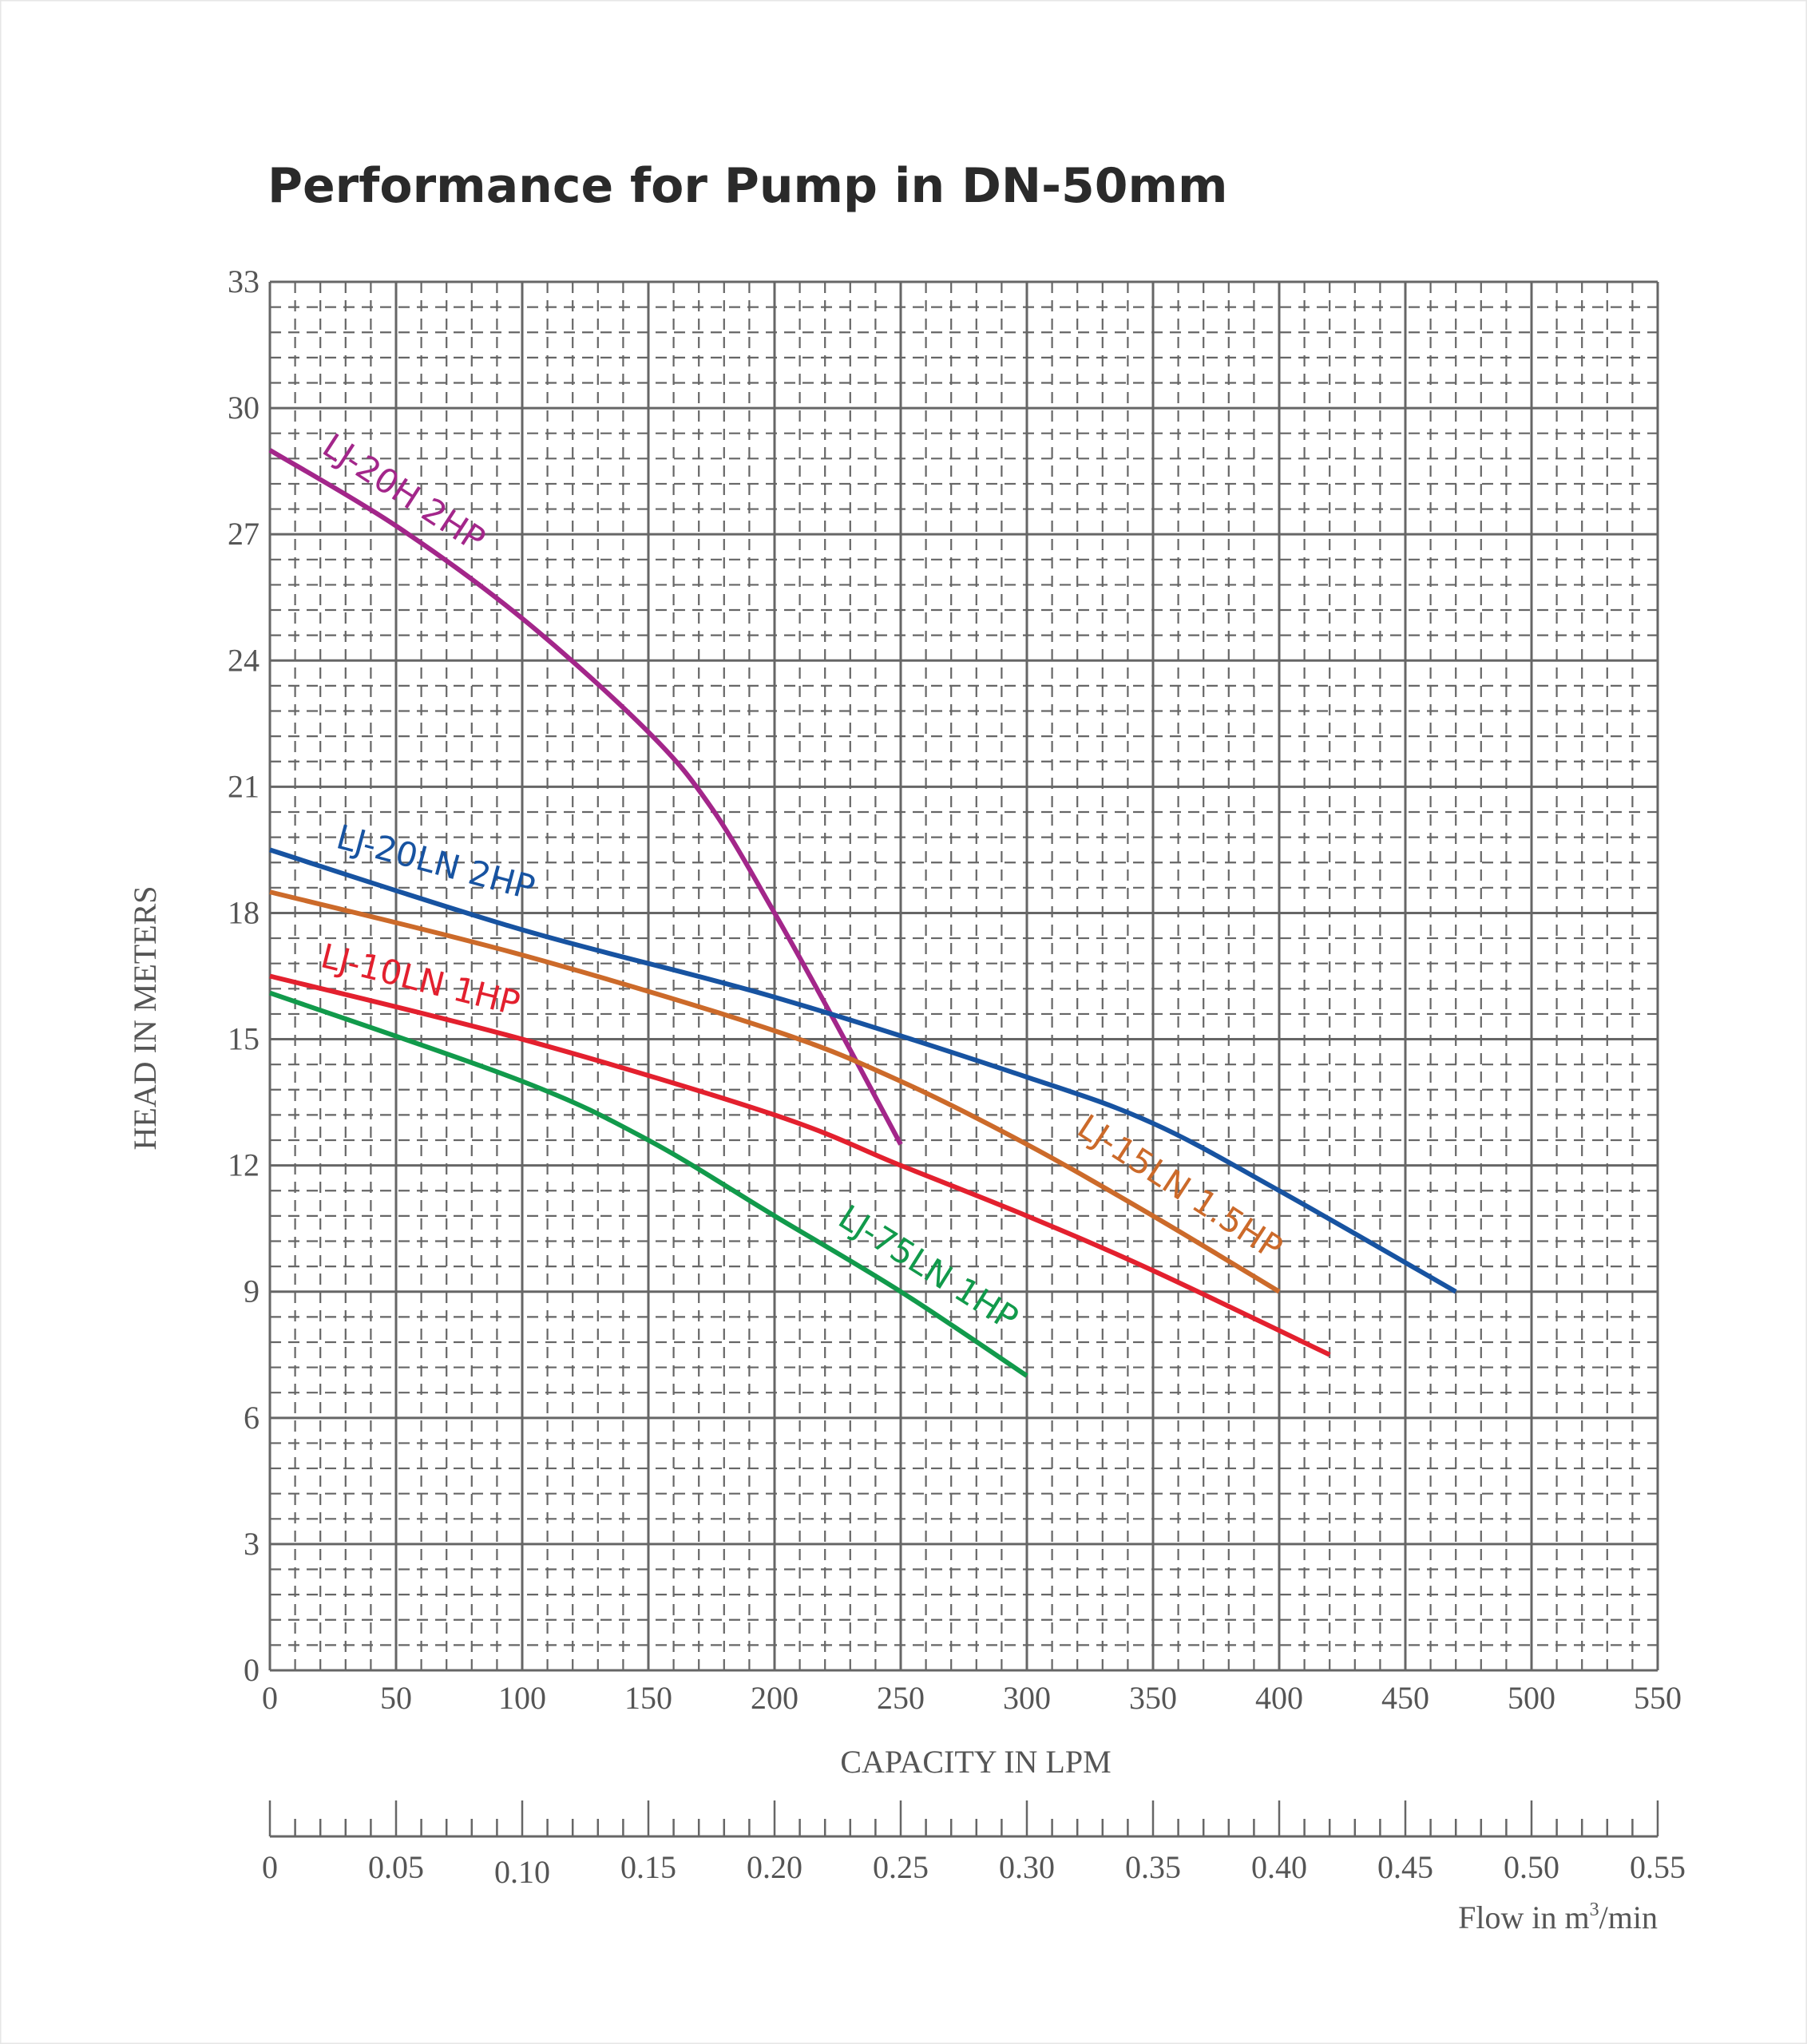  Describe the element at coordinates (244, 408) in the screenshot. I see `y-tick-label: 30` at that location.